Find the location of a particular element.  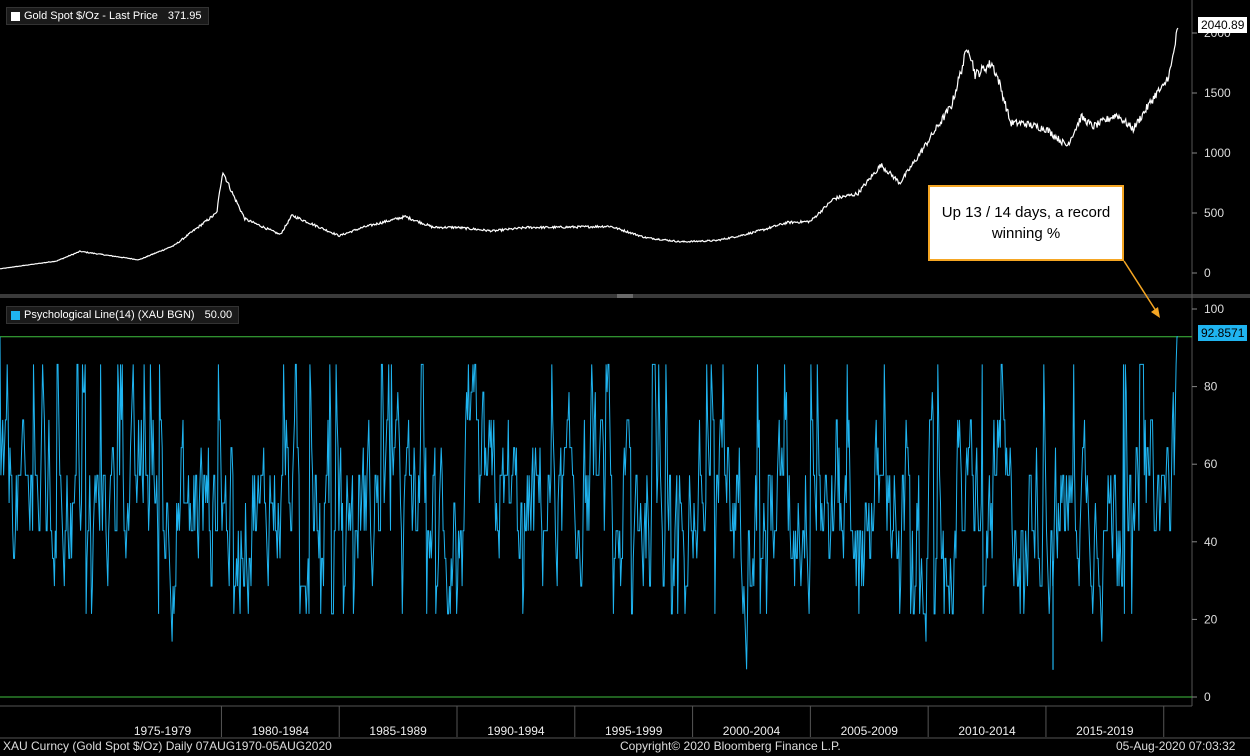

top-legend: Gold Spot $/Oz - Last Price 371.95 is located at coordinates (107, 16).